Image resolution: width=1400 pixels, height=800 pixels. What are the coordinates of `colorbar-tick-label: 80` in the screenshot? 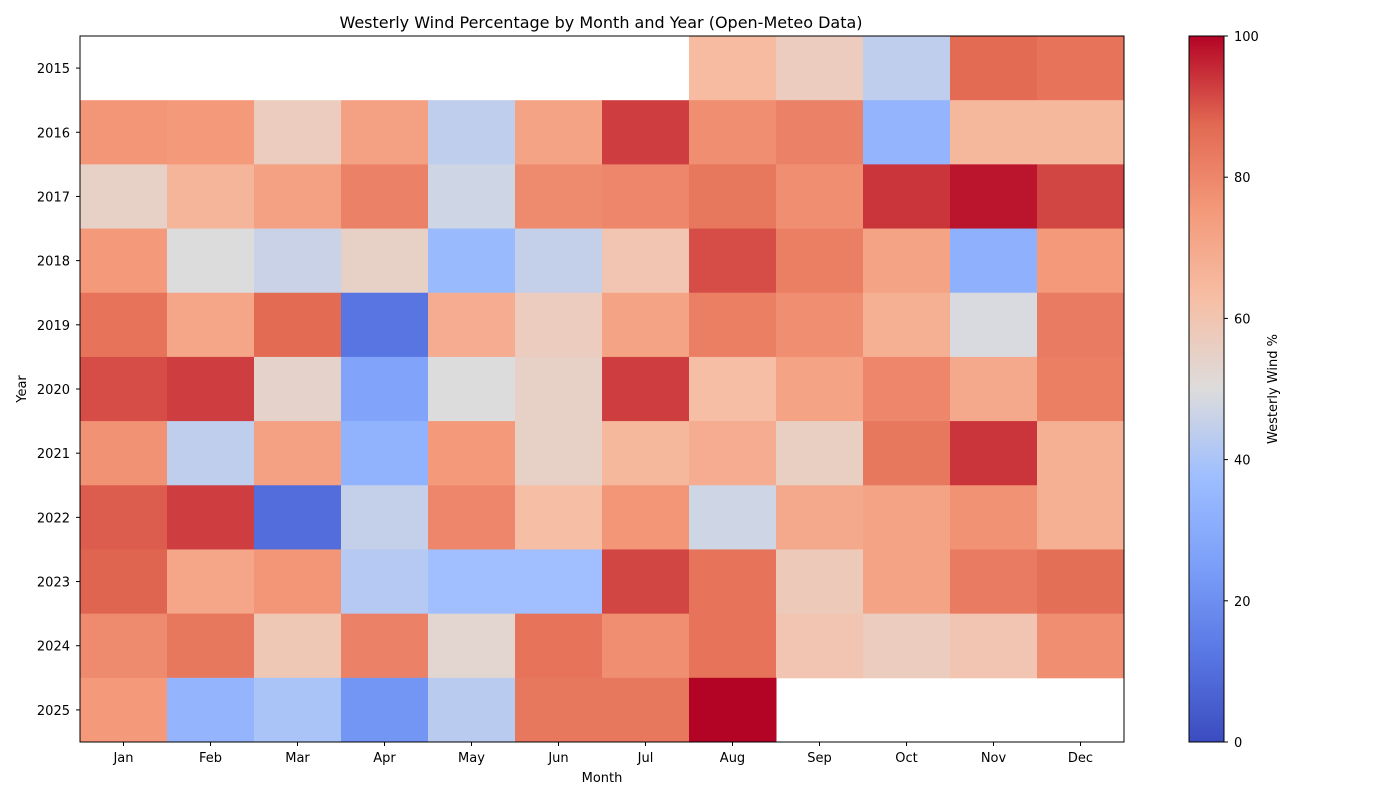 It's located at (1242, 178).